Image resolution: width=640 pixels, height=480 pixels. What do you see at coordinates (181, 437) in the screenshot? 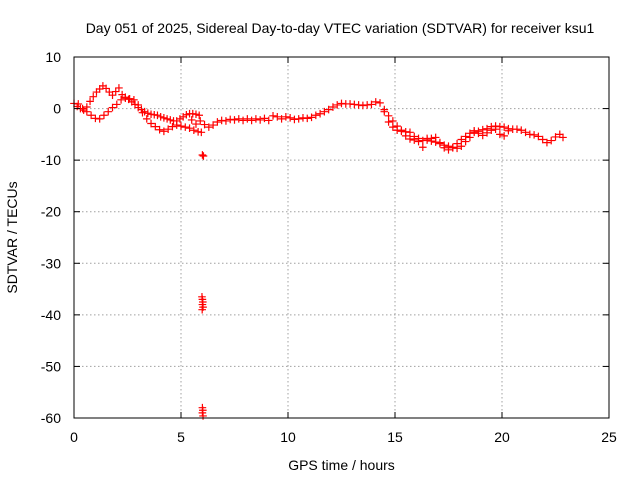
I see `x-tick-label: 5` at bounding box center [181, 437].